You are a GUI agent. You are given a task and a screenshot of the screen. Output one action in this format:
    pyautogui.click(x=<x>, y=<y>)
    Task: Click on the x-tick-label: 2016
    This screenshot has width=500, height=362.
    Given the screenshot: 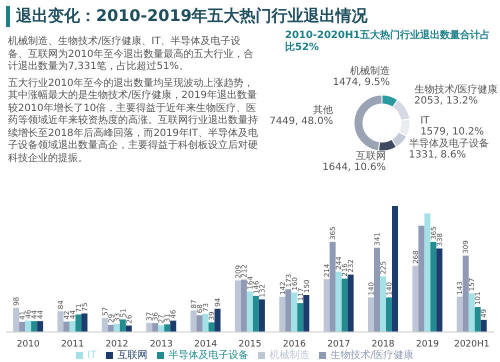 What is the action you would take?
    pyautogui.click(x=294, y=344)
    